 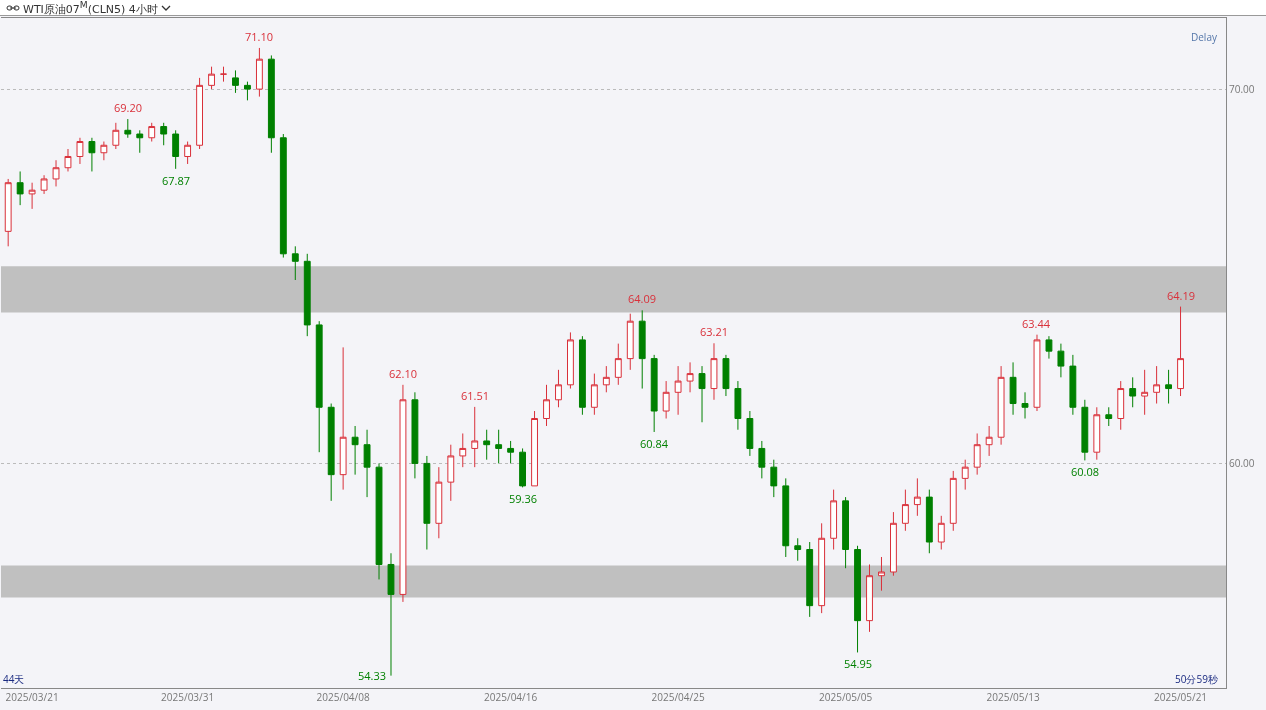 I want to click on annotation: 54.95, so click(x=858, y=663).